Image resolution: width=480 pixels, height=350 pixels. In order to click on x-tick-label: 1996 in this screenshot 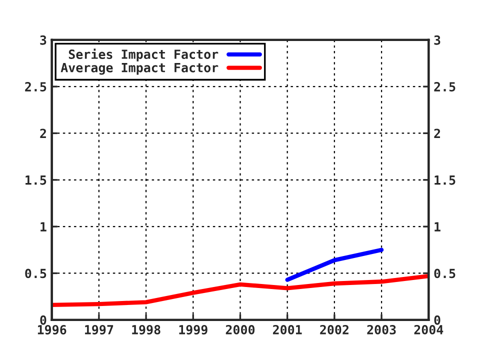, I will do `click(52, 329)`.